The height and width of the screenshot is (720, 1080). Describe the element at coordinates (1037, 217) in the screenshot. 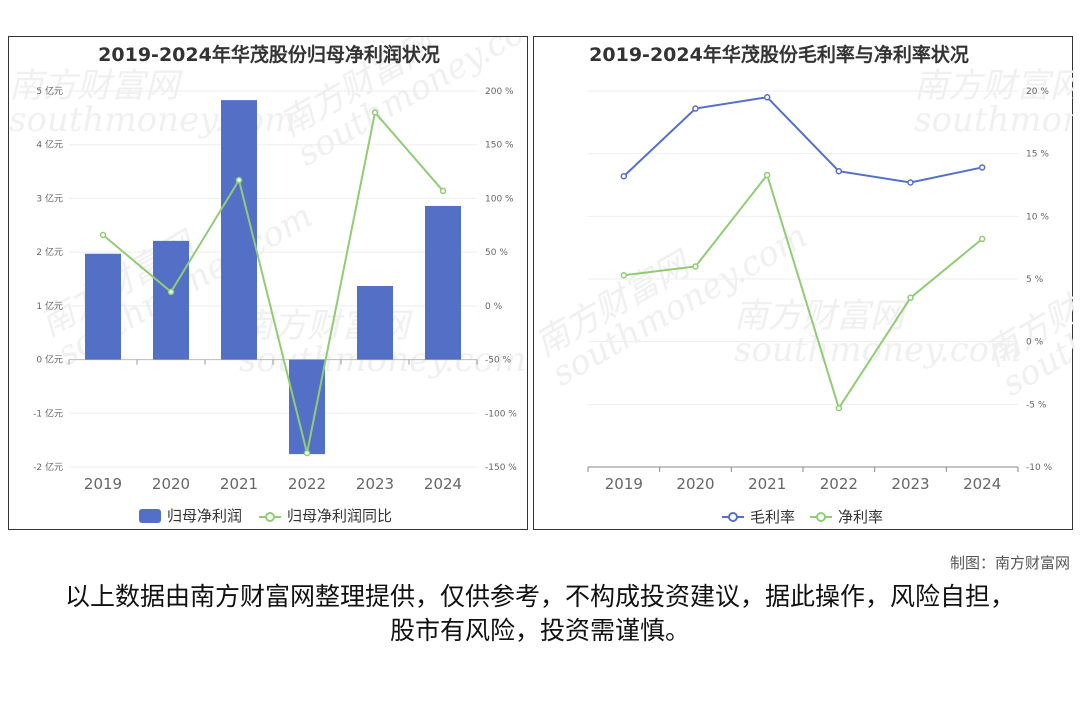

I see `y-tick-right: 10 %` at that location.